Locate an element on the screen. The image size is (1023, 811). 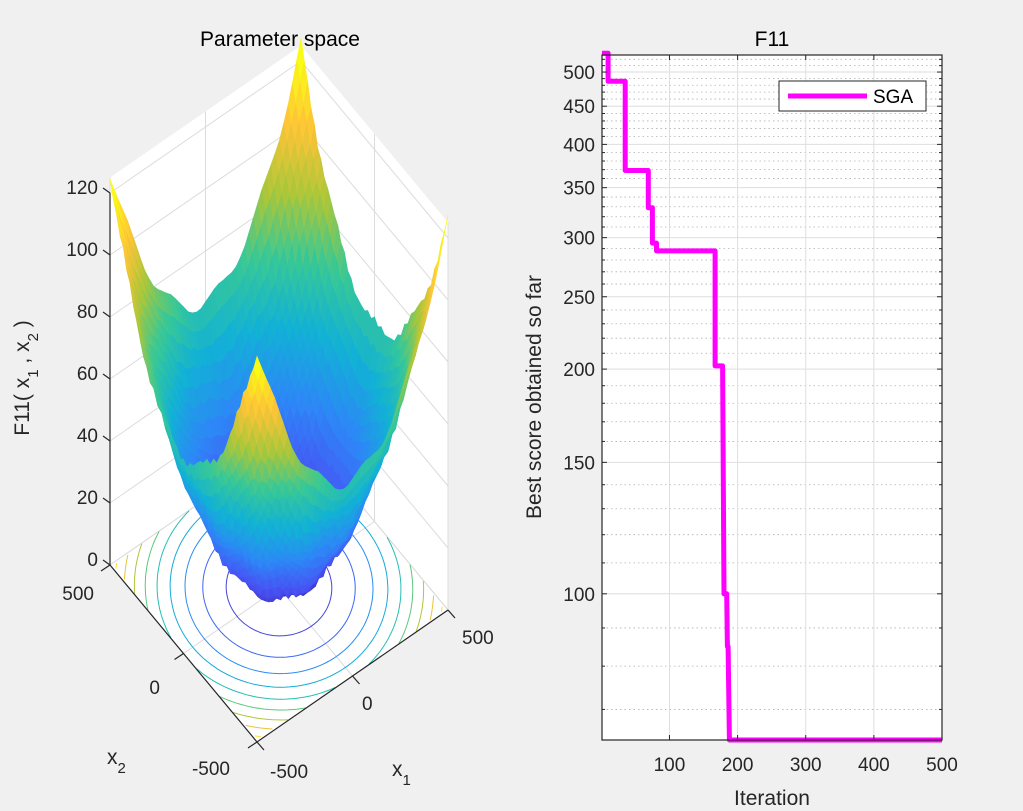
y-tick-label: 150 is located at coordinates (579, 463).